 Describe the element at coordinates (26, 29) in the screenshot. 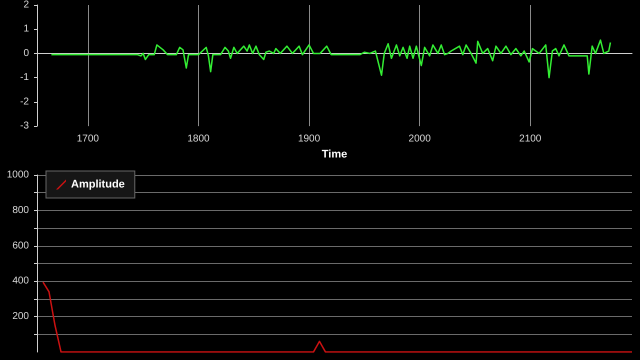

I see `y-tick-label: 1` at that location.